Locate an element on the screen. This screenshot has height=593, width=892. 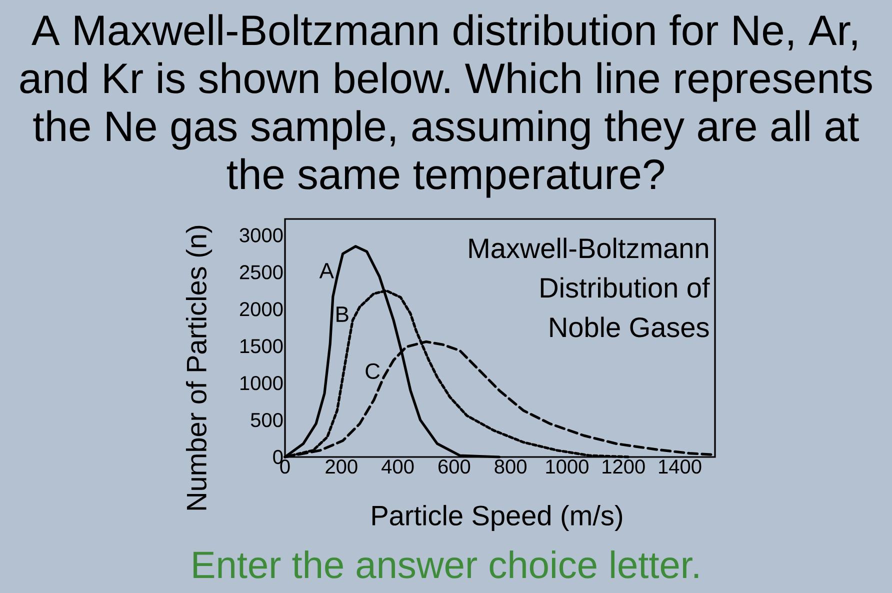
y-tick-label: 500 is located at coordinates (266, 420).